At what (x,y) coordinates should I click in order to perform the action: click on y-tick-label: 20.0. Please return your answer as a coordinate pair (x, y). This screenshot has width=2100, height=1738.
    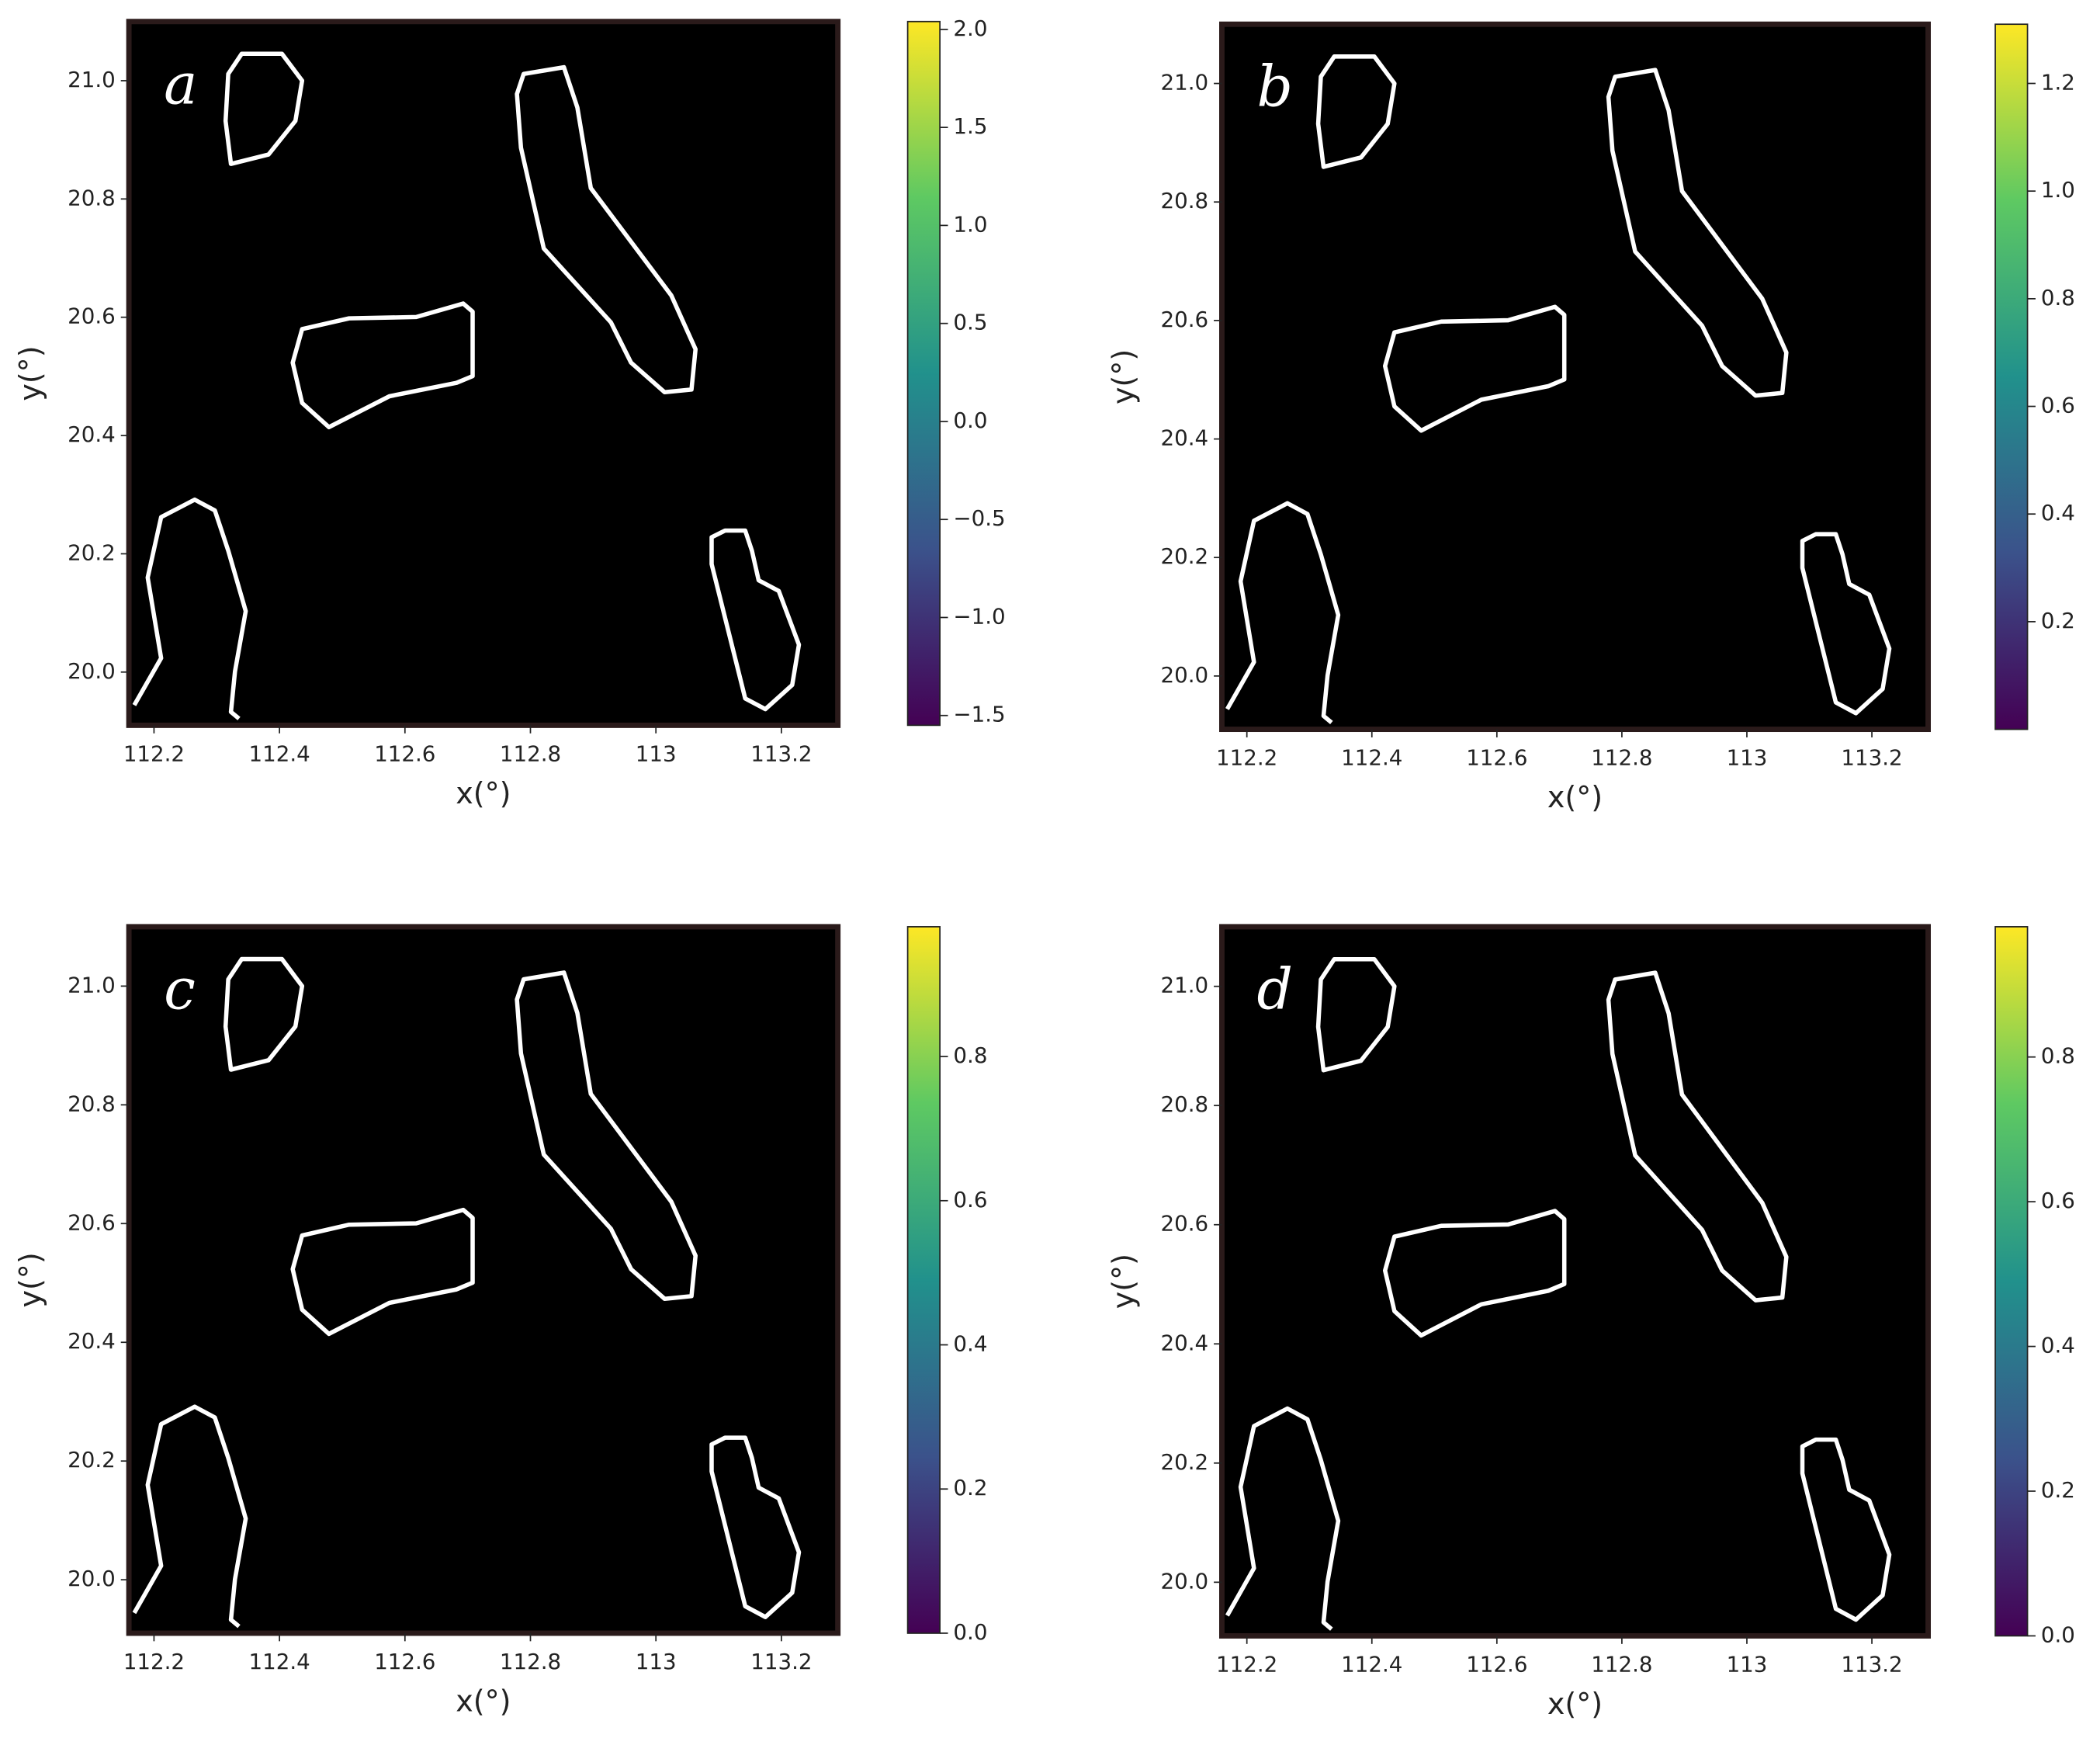
    Looking at the image, I should click on (92, 671).